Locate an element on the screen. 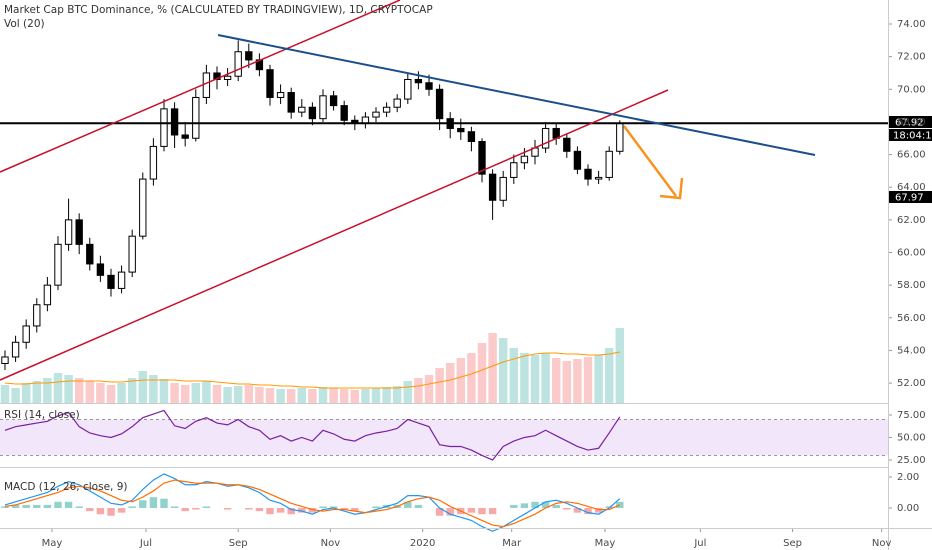 The image size is (932, 550). x-tick-label: Jul is located at coordinates (145, 543).